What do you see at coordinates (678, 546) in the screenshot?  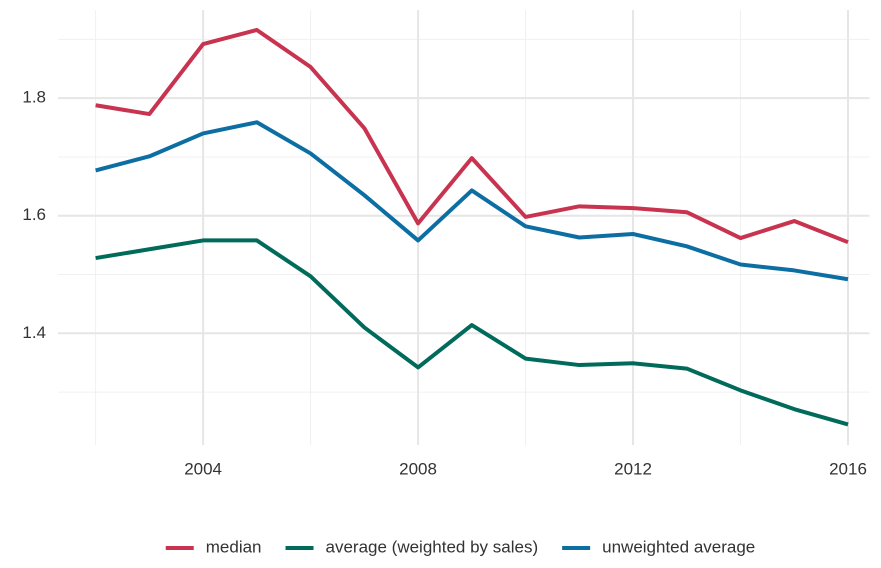 I see `legend-label: unweighted average` at bounding box center [678, 546].